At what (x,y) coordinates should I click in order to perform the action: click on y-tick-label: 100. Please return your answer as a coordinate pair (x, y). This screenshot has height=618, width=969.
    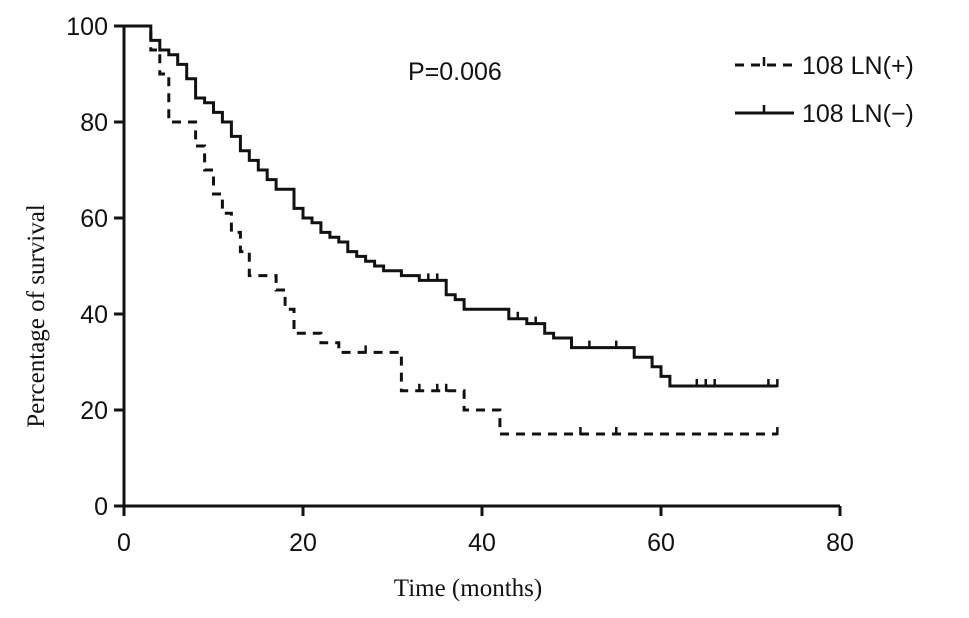
    Looking at the image, I should click on (87, 27).